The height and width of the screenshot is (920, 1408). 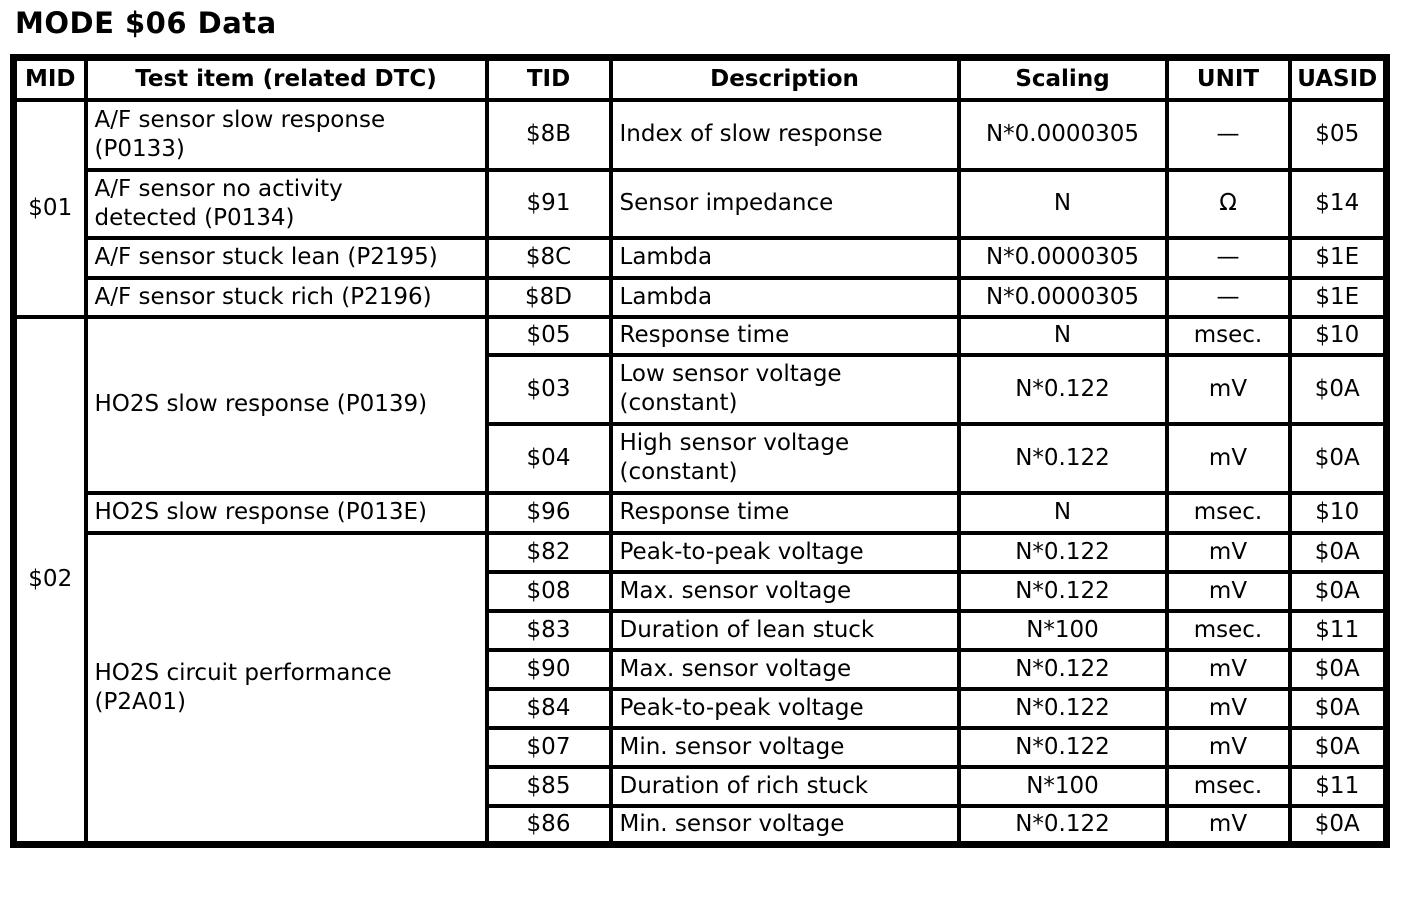 I want to click on table-row: $84 Peak-to-peak voltage N*0.122 mV $0A, so click(x=701, y=708).